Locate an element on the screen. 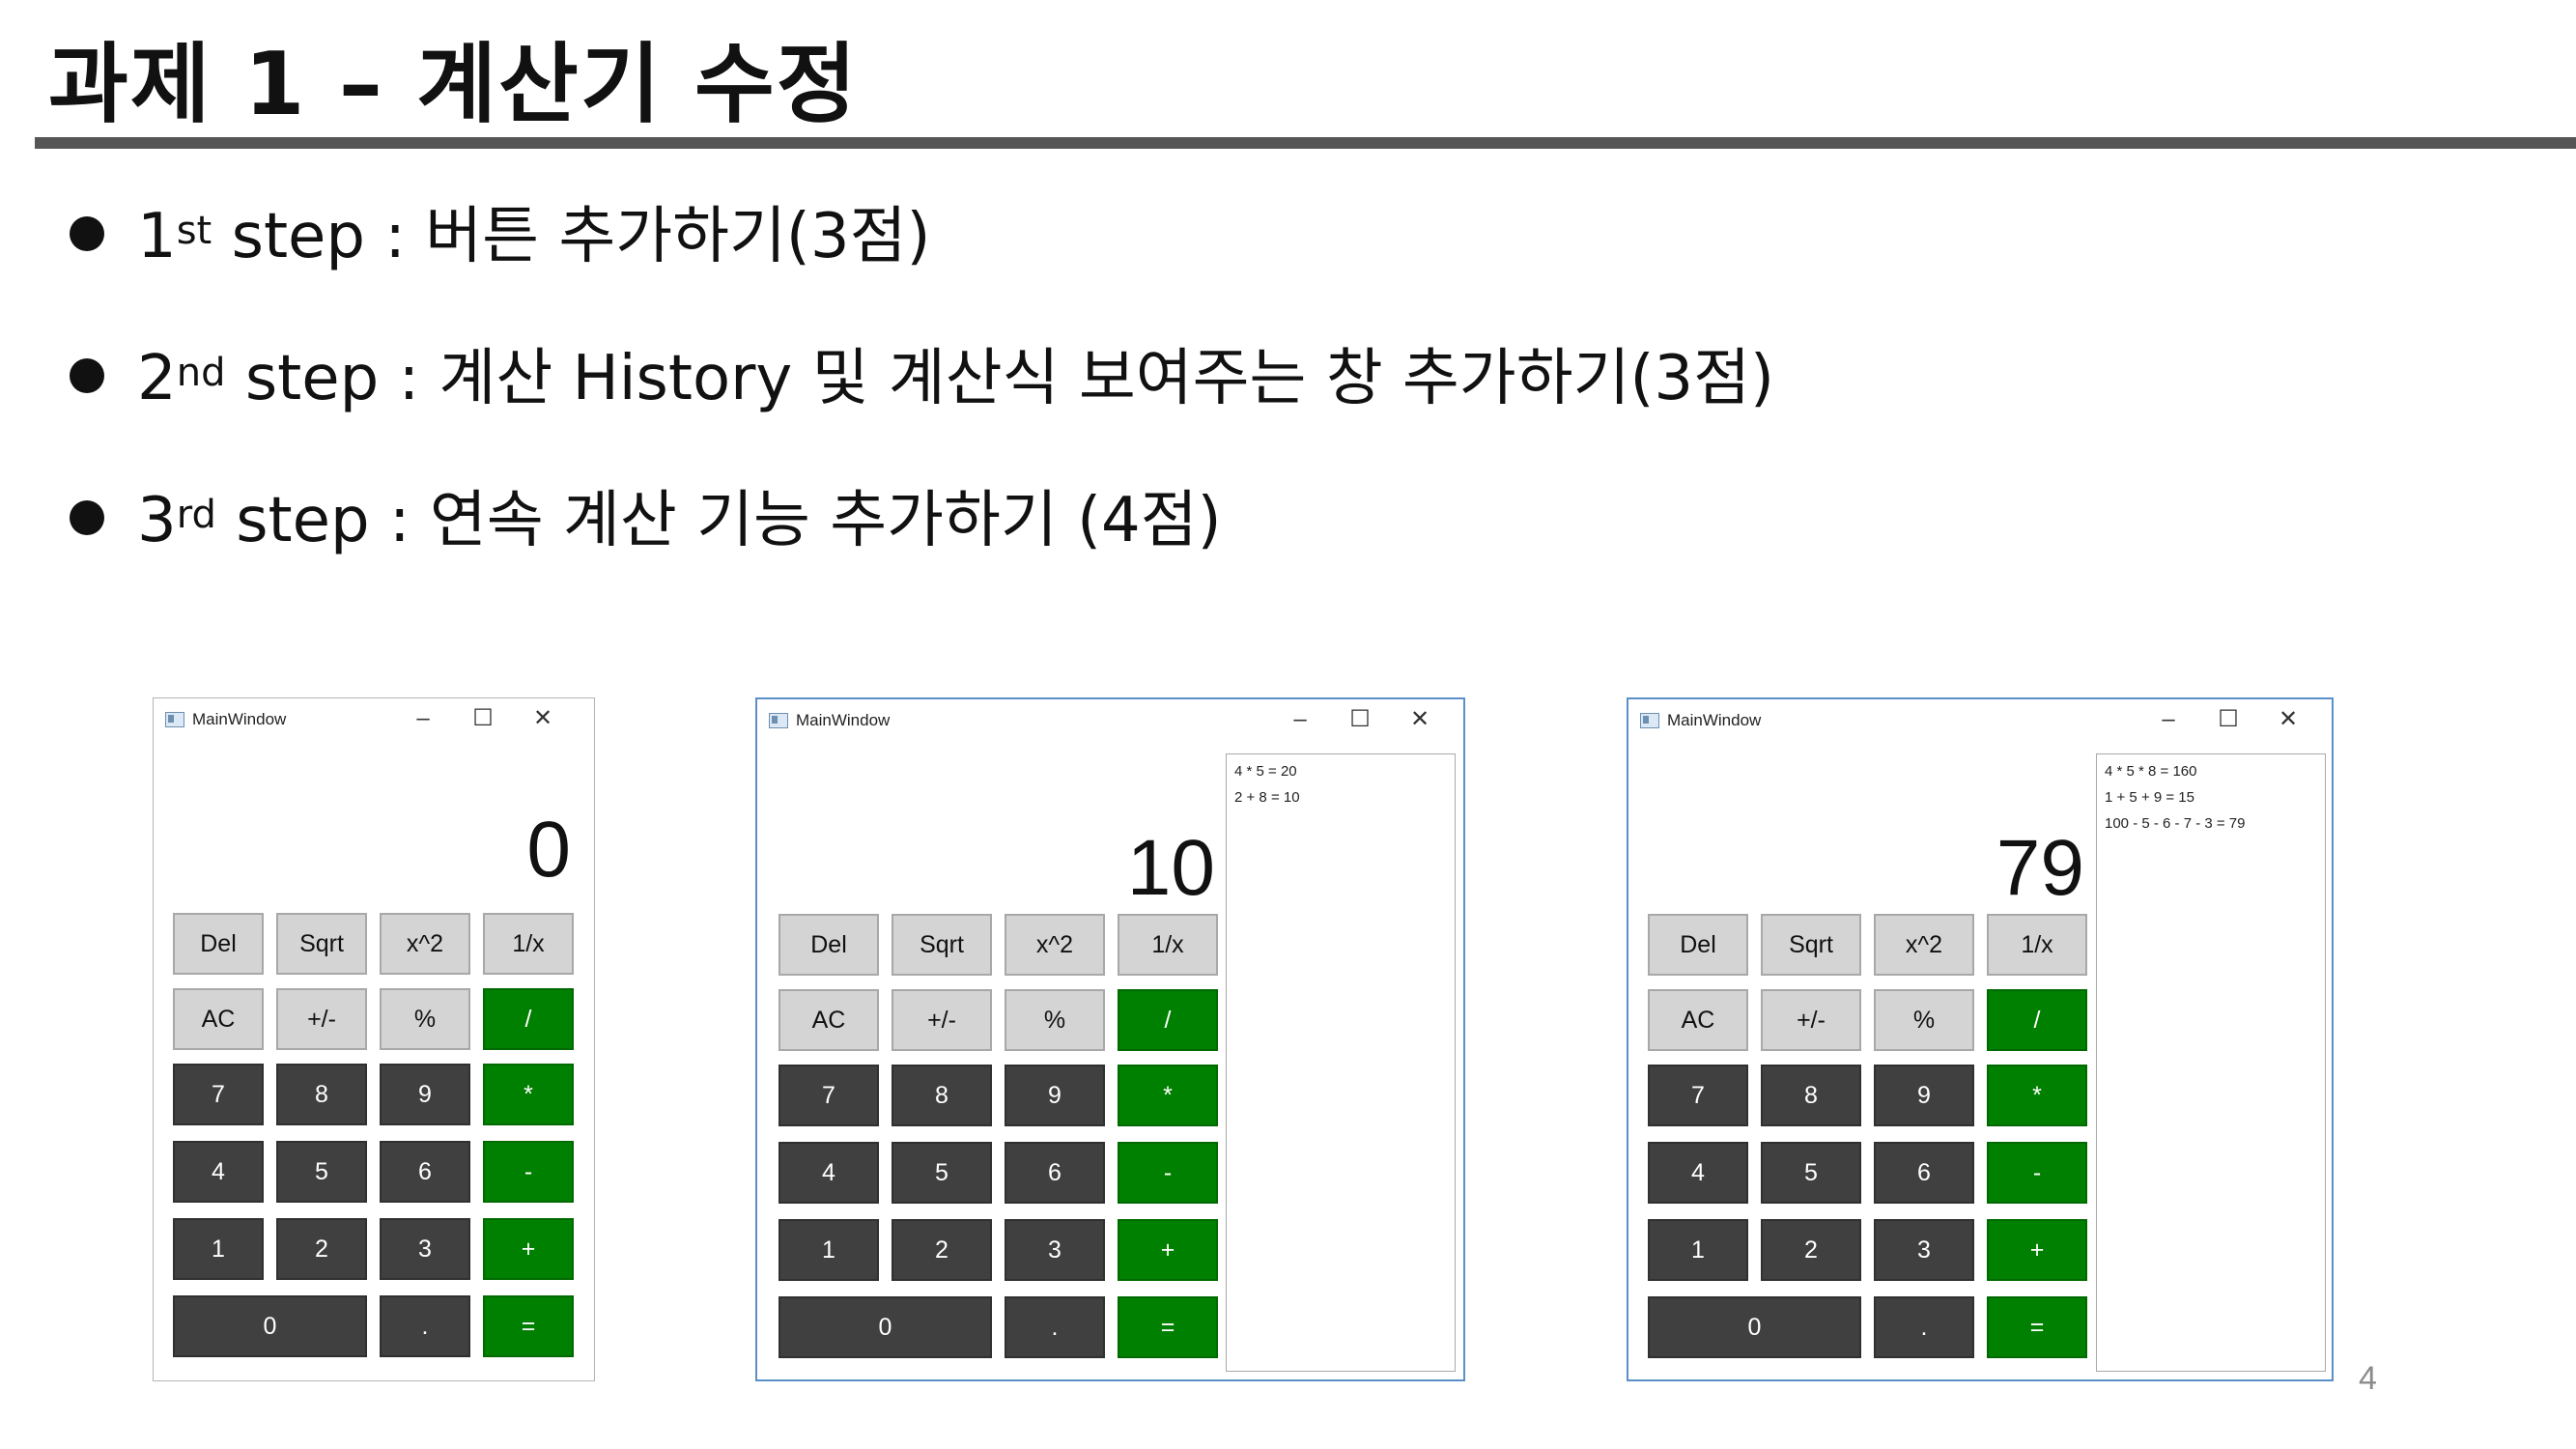 The width and height of the screenshot is (2576, 1449). step-ordinal: rd is located at coordinates (196, 515).